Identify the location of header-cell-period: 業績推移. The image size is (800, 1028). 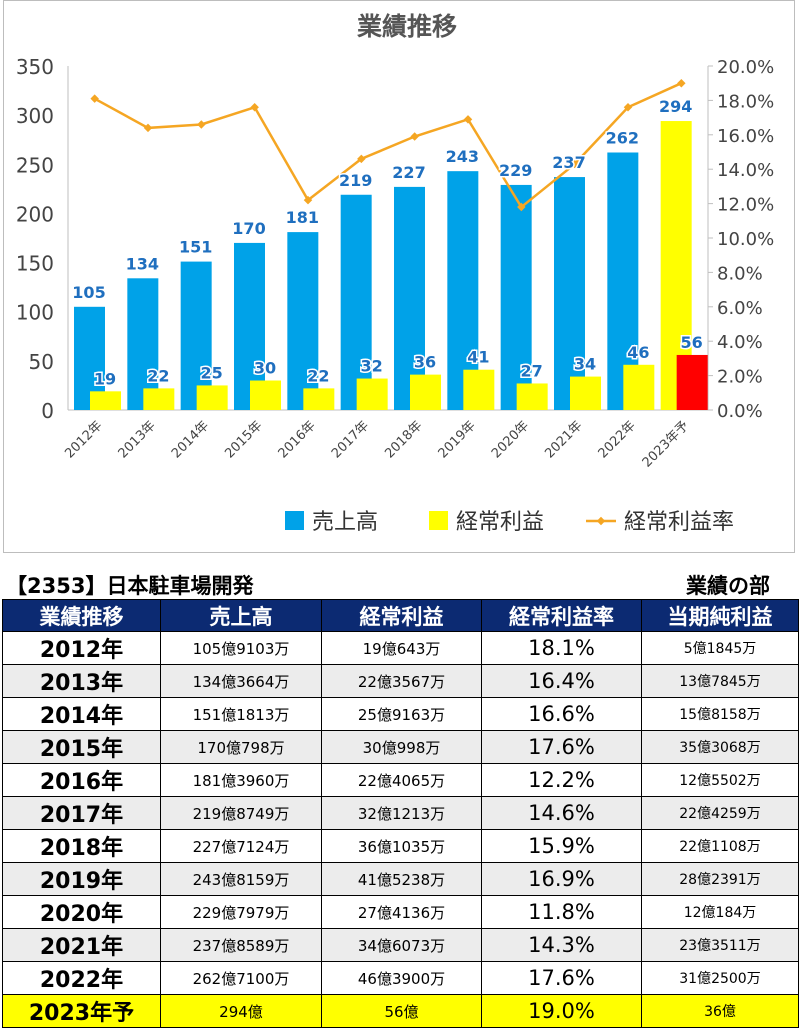
(81, 615).